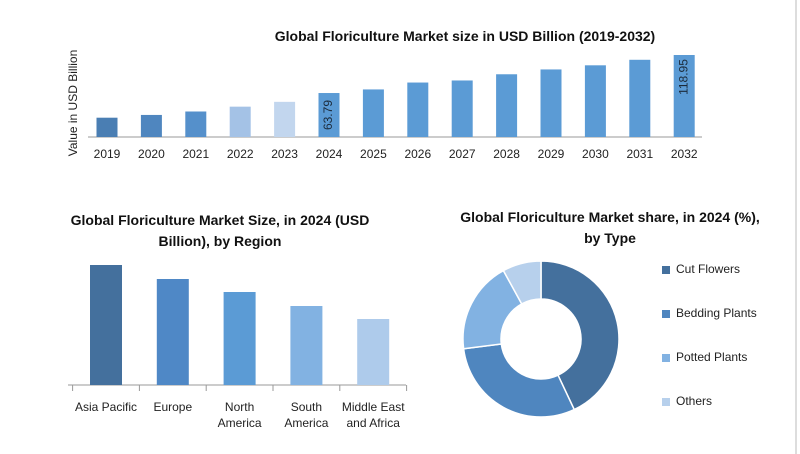  Describe the element at coordinates (462, 154) in the screenshot. I see `x-tick-label: 2027` at that location.